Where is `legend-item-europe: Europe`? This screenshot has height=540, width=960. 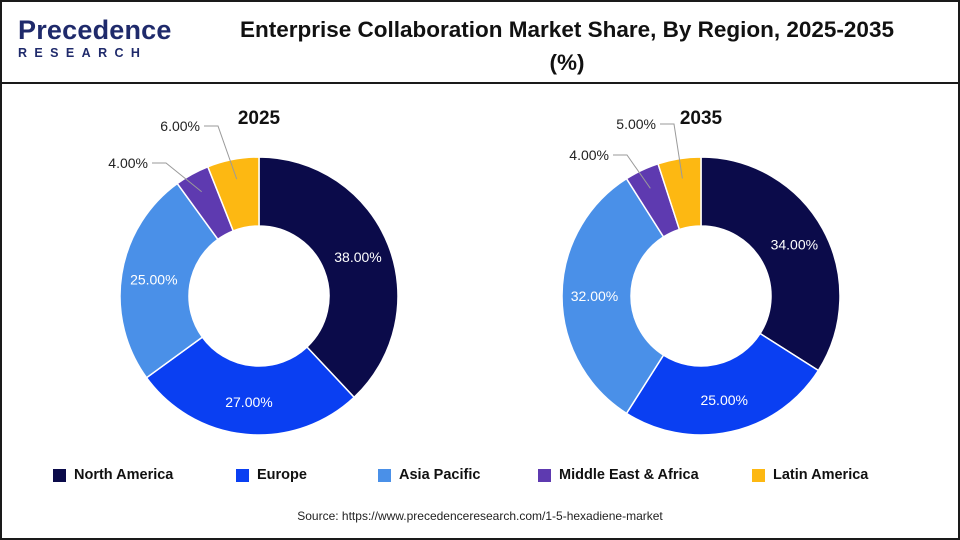 legend-item-europe: Europe is located at coordinates (271, 475).